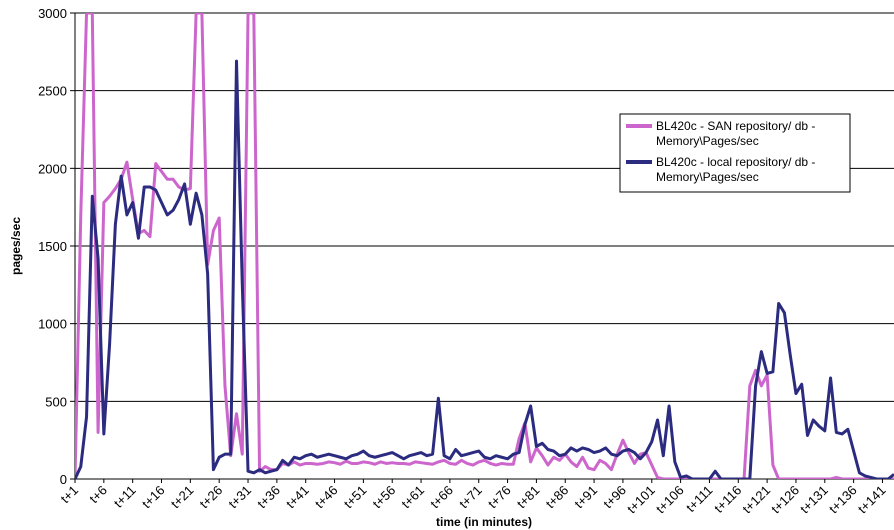 This screenshot has height=530, width=894. I want to click on x-tick-label: t+26, so click(211, 497).